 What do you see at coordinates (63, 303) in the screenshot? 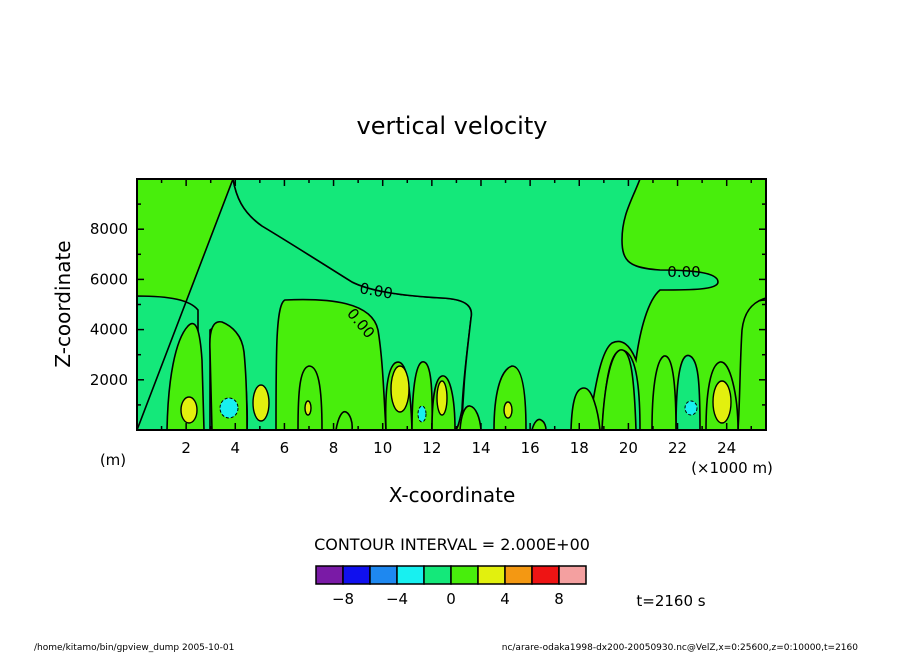
I see `y-axis-label: Z-coordinate` at bounding box center [63, 303].